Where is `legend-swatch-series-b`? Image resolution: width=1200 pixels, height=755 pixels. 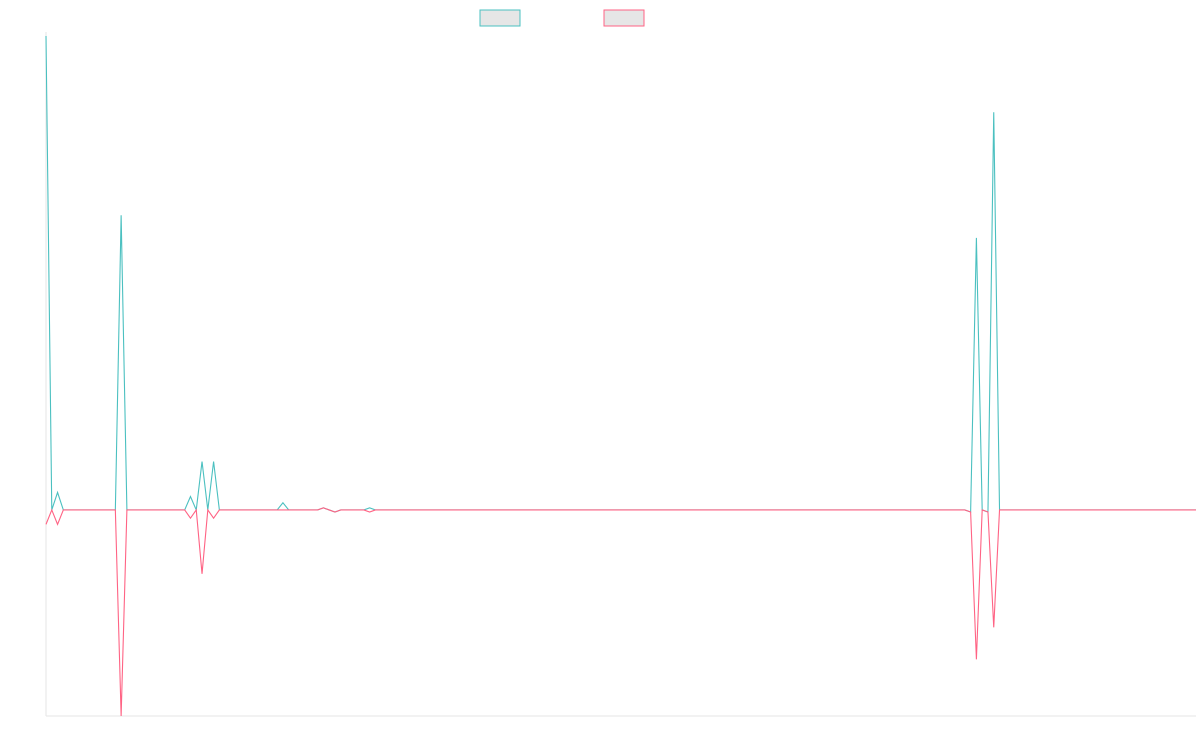 legend-swatch-series-b is located at coordinates (624, 18).